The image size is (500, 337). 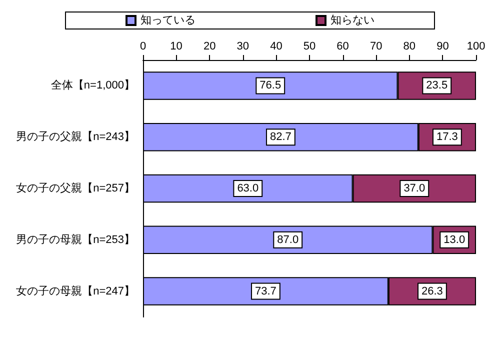 I want to click on y-tick-label: 女の子の父親【n=257】, so click(x=75, y=188).